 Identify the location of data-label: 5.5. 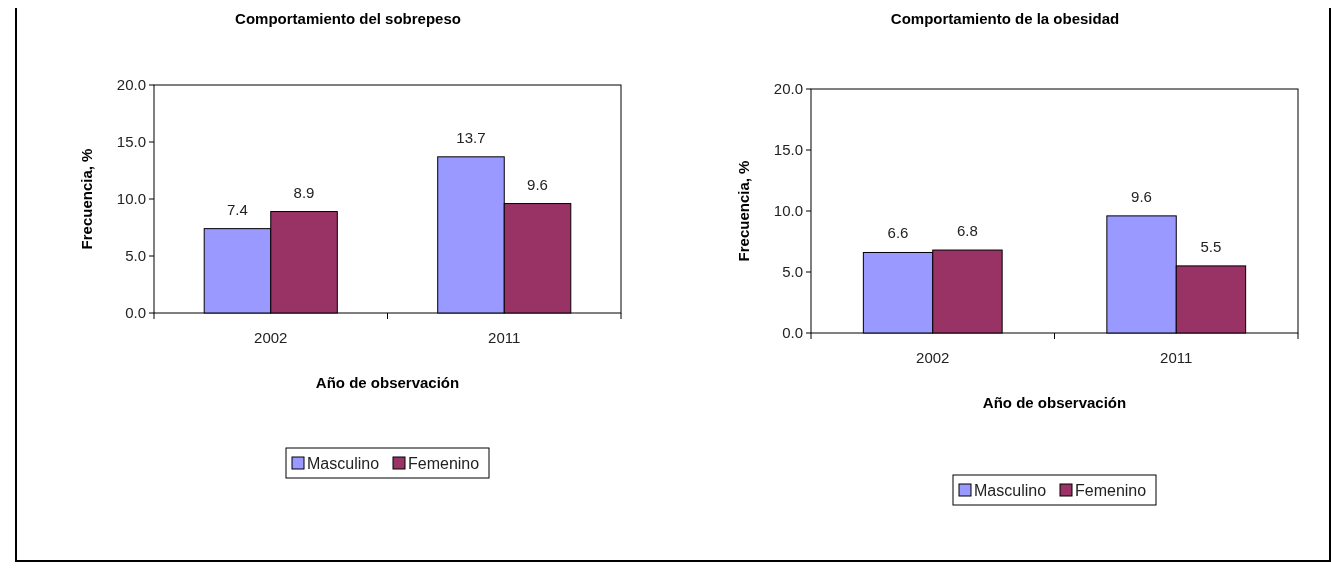
(1211, 246).